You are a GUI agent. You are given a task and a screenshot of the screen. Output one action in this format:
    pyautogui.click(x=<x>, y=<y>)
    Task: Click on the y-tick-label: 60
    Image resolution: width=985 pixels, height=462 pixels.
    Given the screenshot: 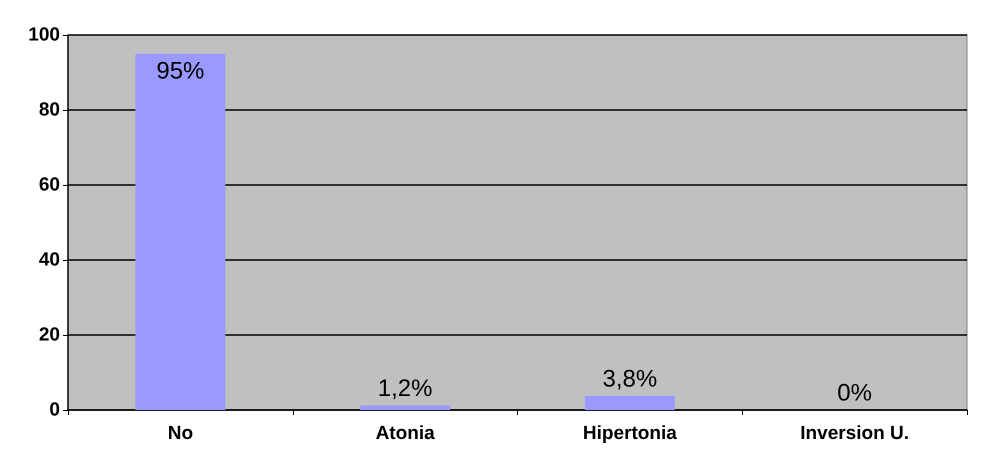 What is the action you would take?
    pyautogui.click(x=49, y=185)
    